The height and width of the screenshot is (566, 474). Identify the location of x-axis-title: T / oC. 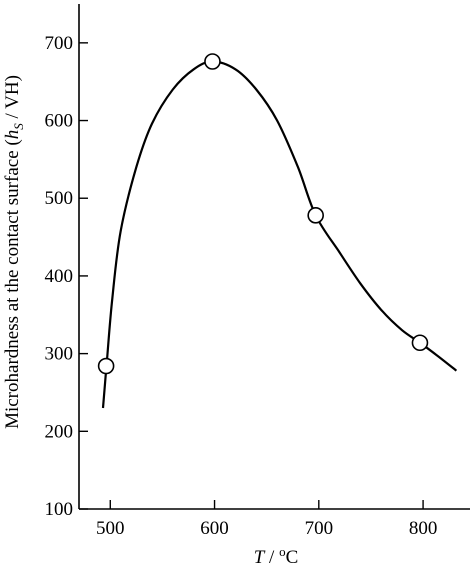
(276, 555).